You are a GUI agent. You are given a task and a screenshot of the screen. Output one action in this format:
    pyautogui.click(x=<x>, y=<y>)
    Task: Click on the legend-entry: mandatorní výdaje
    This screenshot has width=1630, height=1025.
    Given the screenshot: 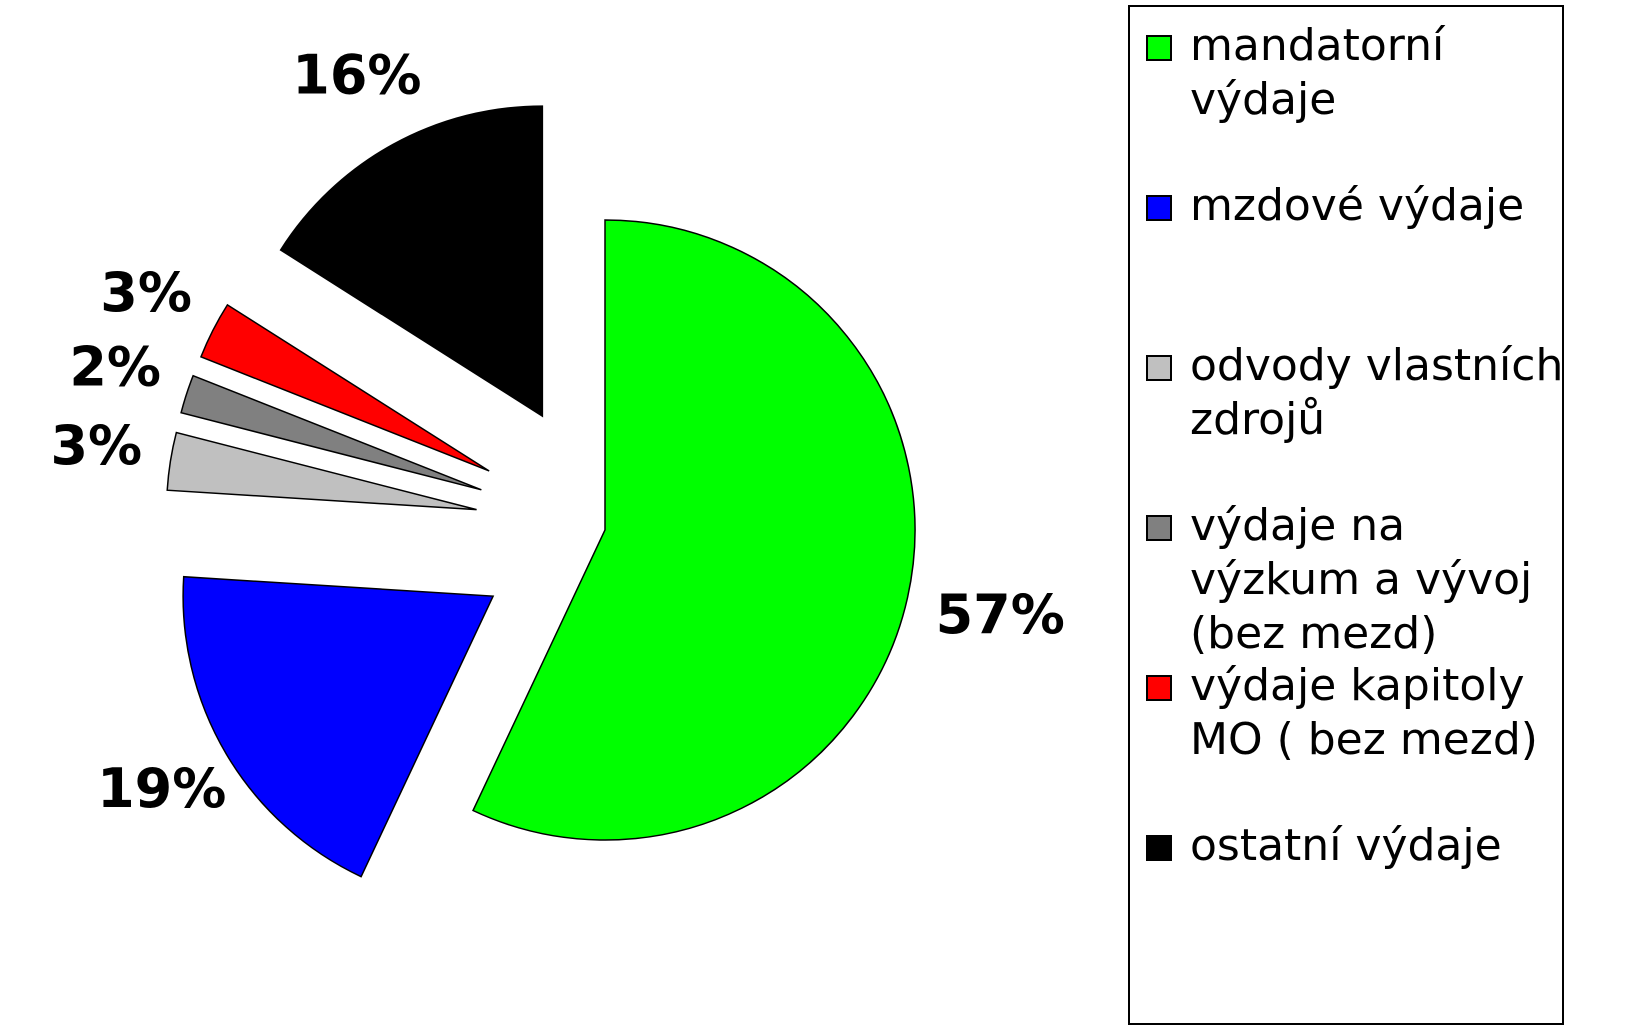 What is the action you would take?
    pyautogui.click(x=1356, y=73)
    